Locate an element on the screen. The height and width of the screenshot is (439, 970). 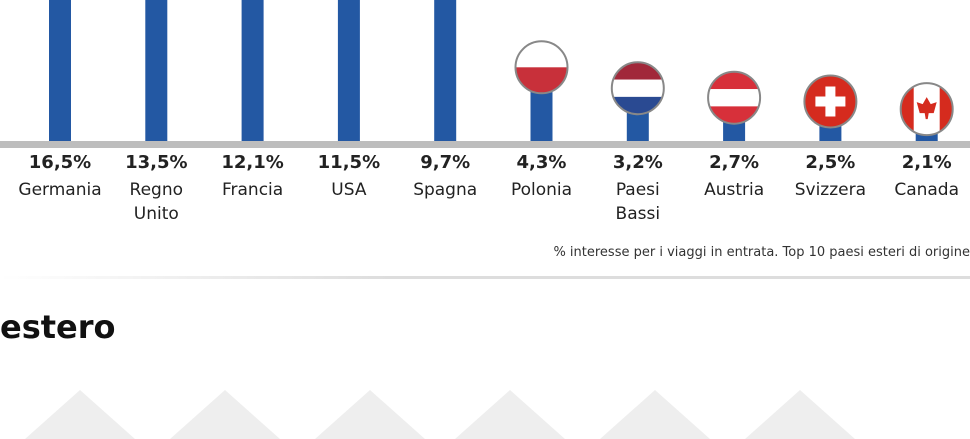
value-label: 4,3% is located at coordinates (541, 162).